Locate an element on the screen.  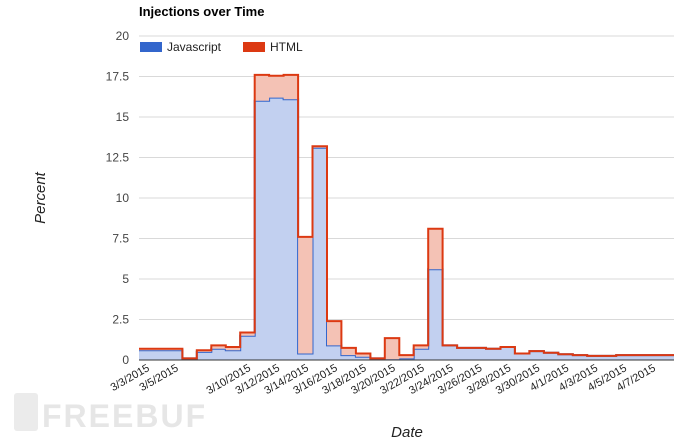
y-tick-label: 20 is located at coordinates (123, 36).